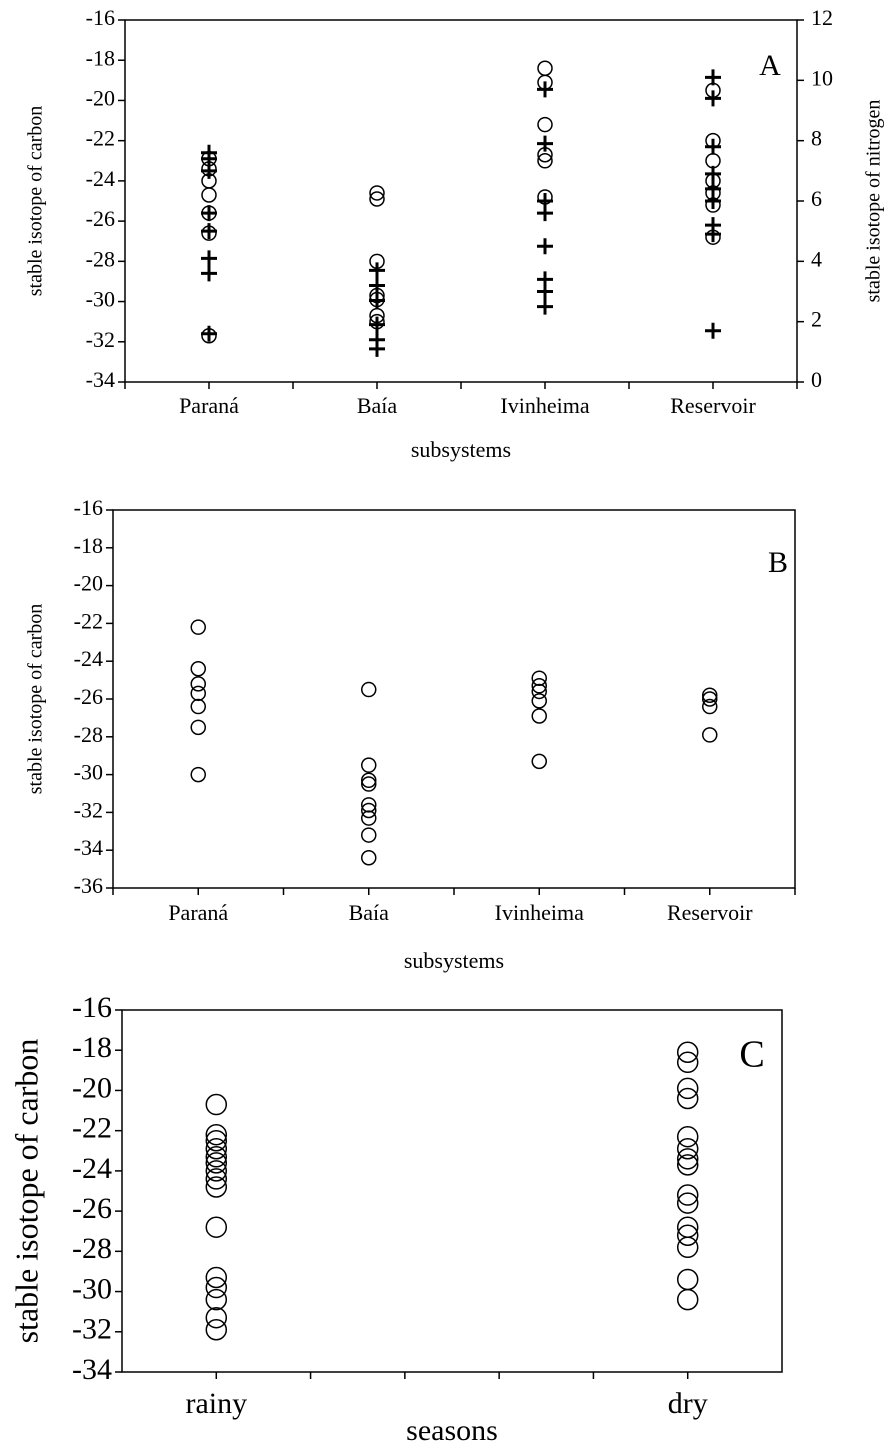 The height and width of the screenshot is (1447, 889). I want to click on y2-axis-label: stable isotope of nitrogen, so click(874, 201).